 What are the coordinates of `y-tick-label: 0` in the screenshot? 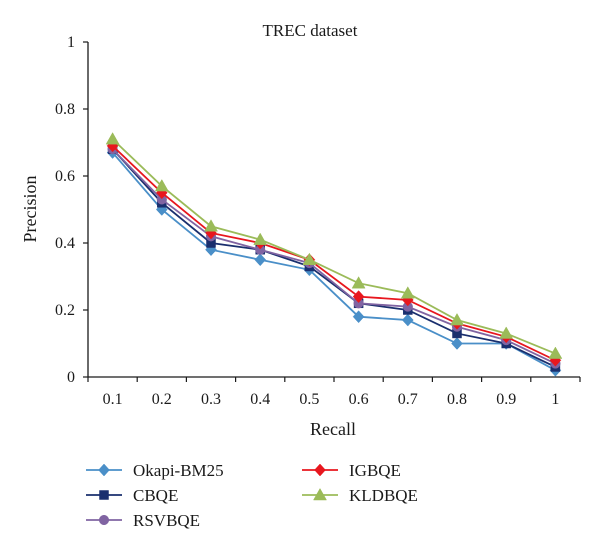 It's located at (71, 377).